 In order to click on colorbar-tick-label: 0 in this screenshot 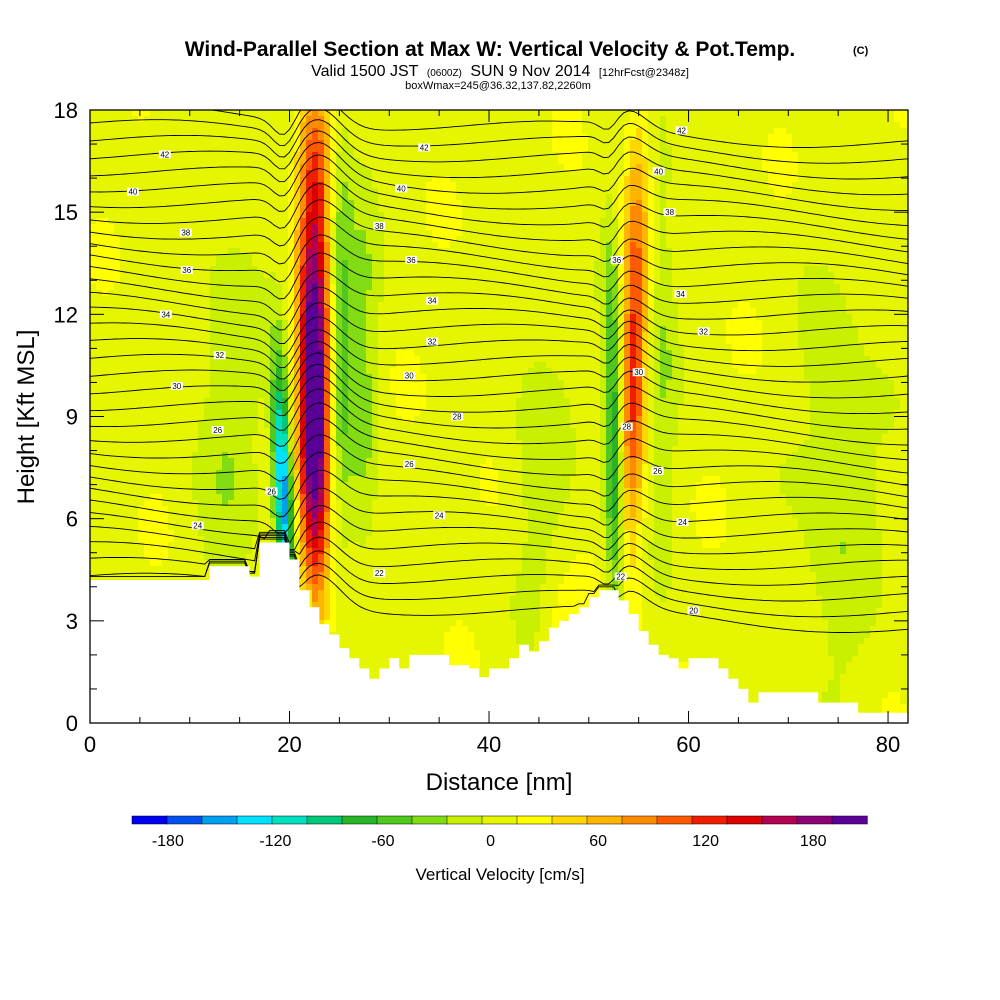, I will do `click(490, 841)`.